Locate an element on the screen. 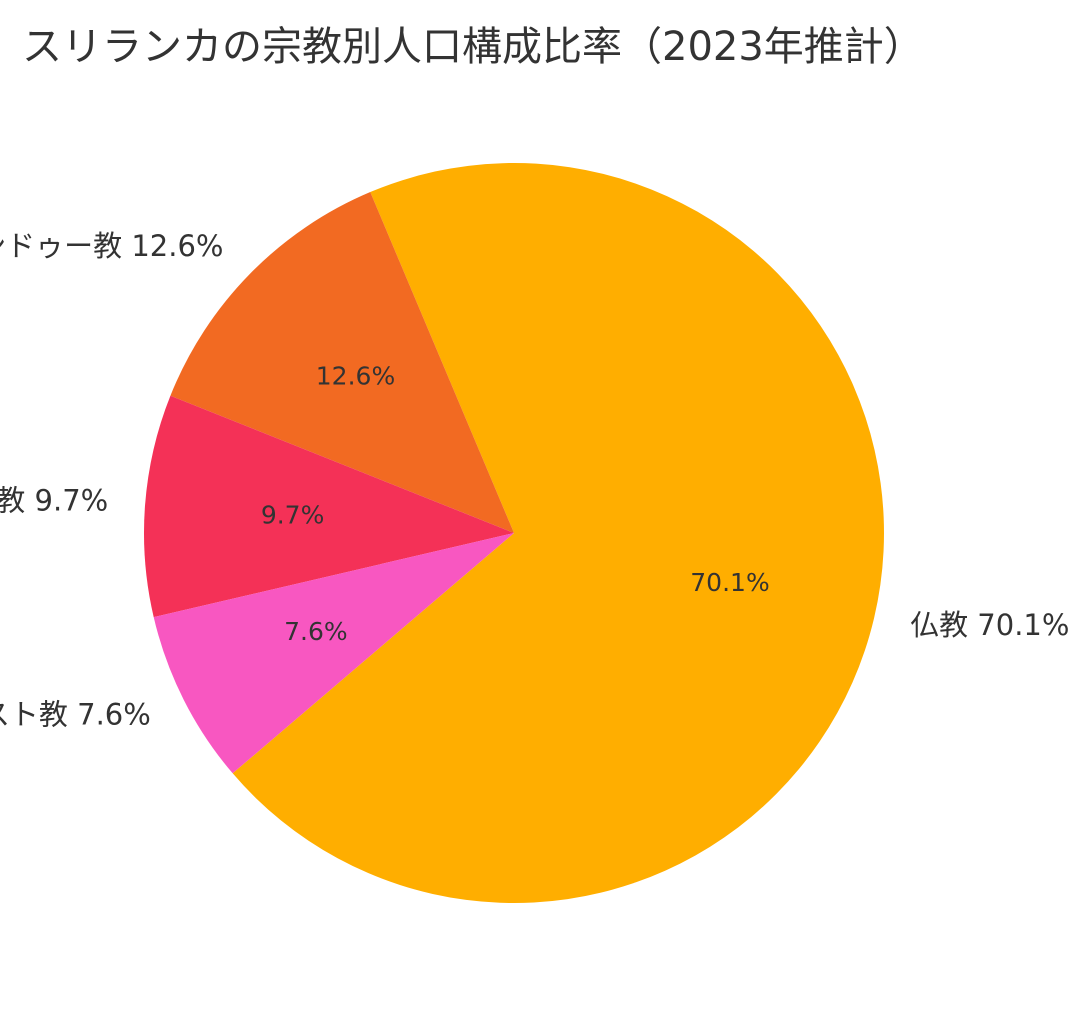 The width and height of the screenshot is (1070, 1016). slice-outer-label-3: キリスト教 7.6% is located at coordinates (75, 715).